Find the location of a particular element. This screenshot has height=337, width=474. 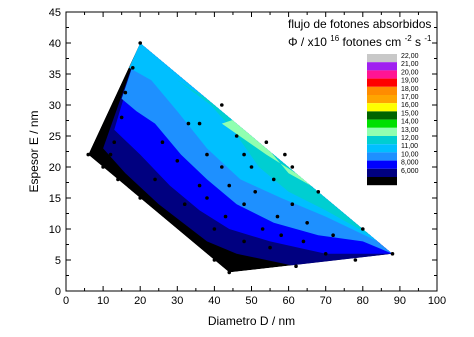

x-tick-label: 20 is located at coordinates (140, 301).